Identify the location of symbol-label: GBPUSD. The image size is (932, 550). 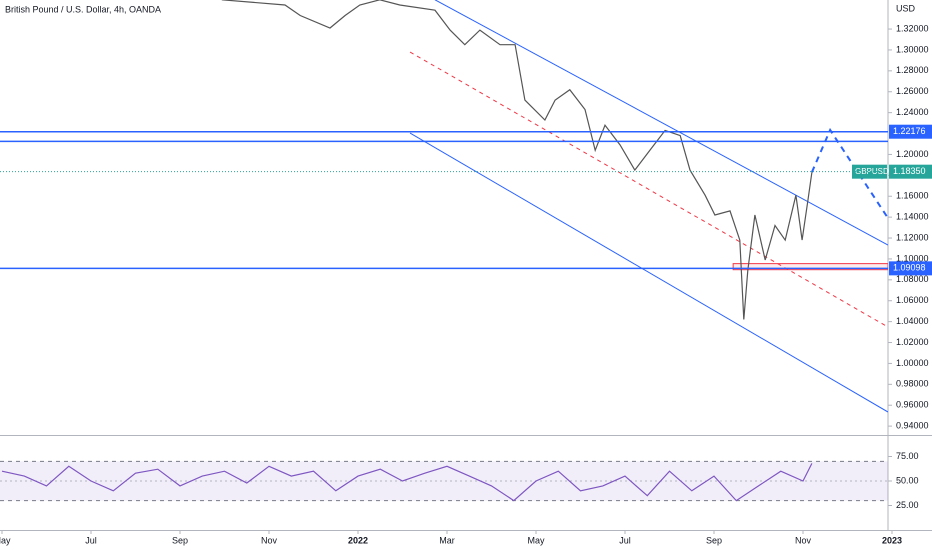
(872, 171).